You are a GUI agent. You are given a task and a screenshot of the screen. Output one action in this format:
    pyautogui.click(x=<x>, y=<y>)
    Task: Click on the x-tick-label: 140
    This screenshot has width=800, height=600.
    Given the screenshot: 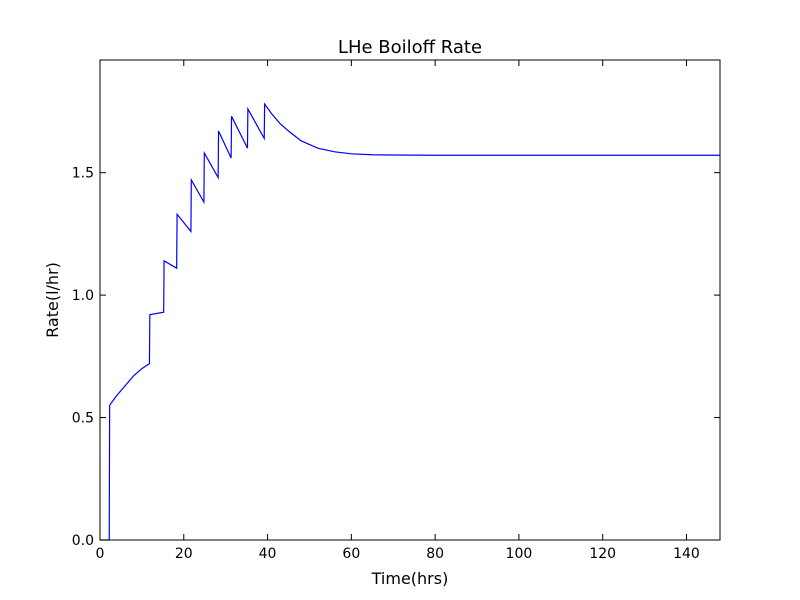 What is the action you would take?
    pyautogui.click(x=686, y=554)
    